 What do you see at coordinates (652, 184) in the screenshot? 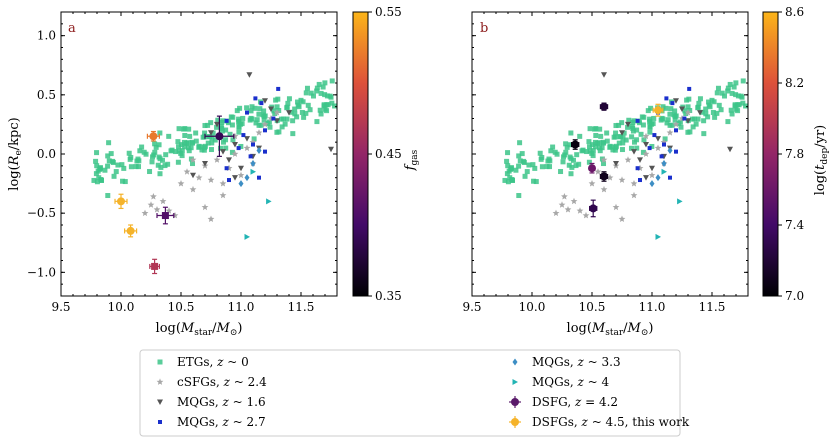
I see `p1-s4-point` at bounding box center [652, 184].